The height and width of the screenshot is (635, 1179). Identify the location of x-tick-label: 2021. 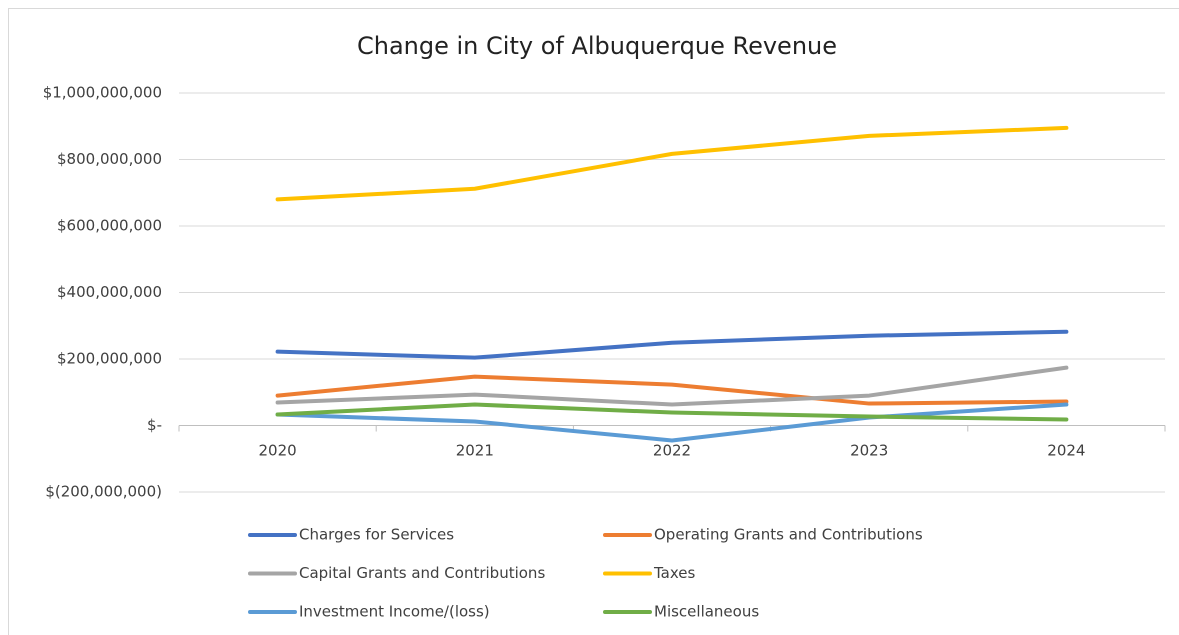
(475, 451).